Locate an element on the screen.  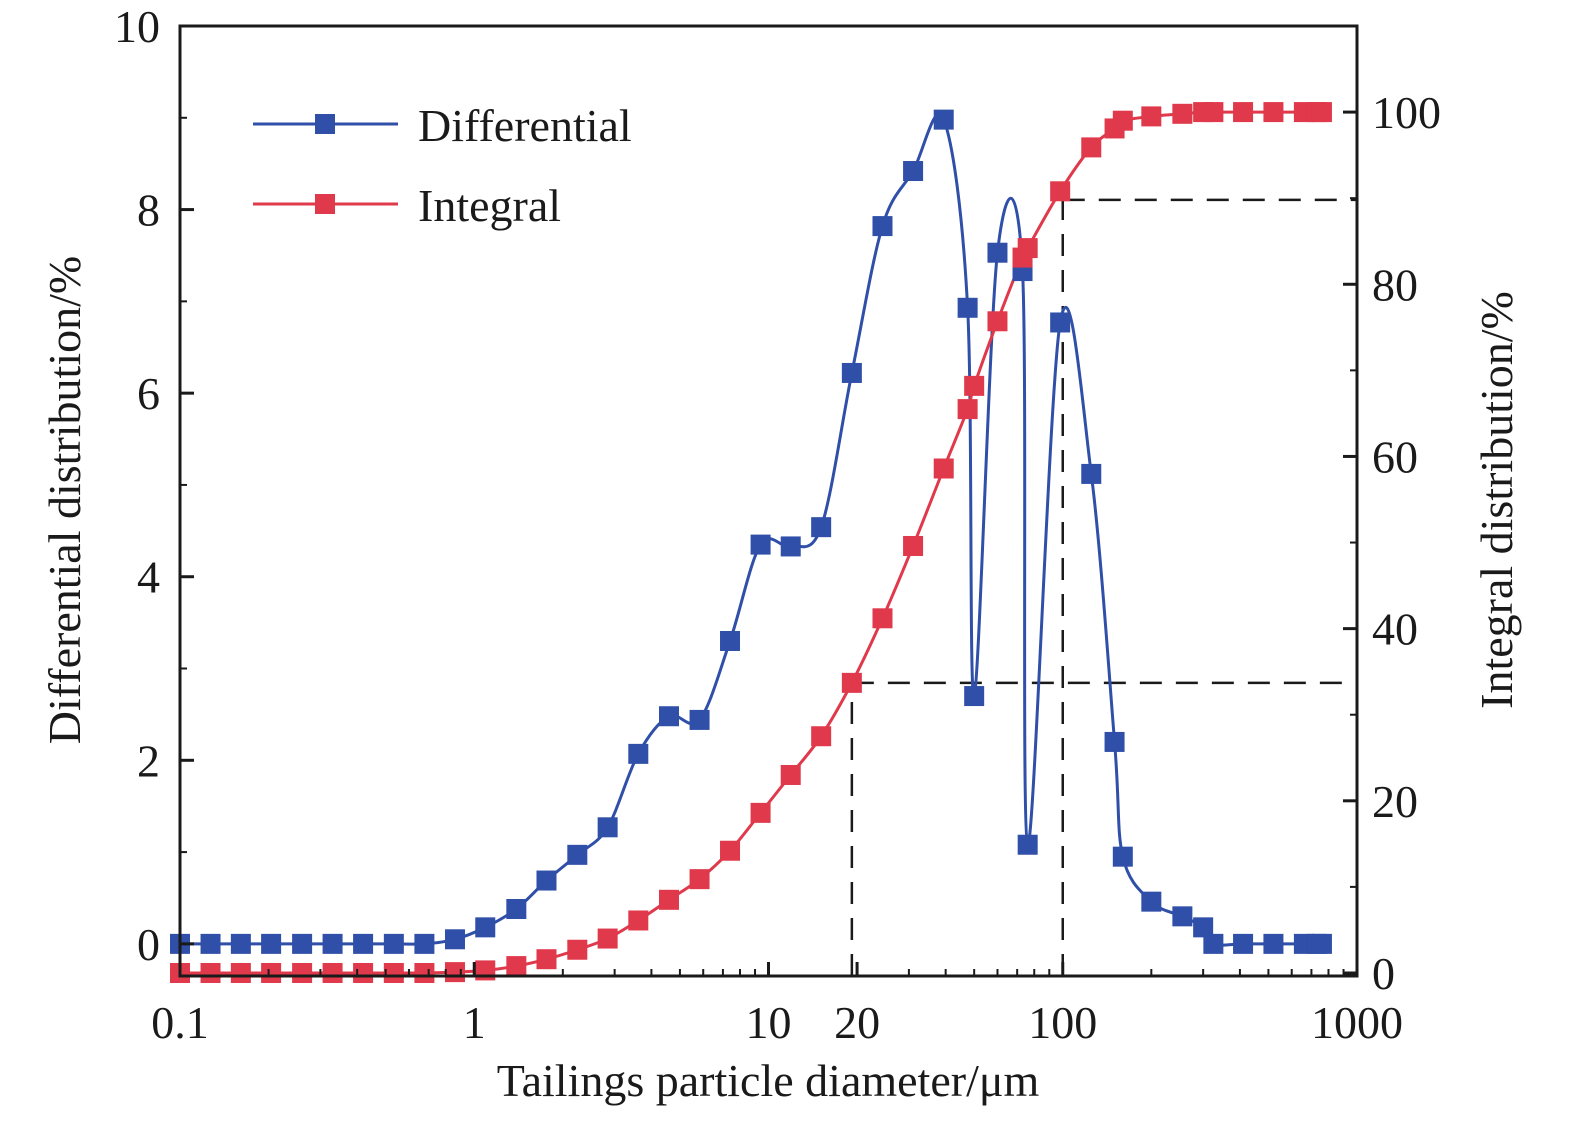
right-y-tick-label: 40 is located at coordinates (1395, 629).